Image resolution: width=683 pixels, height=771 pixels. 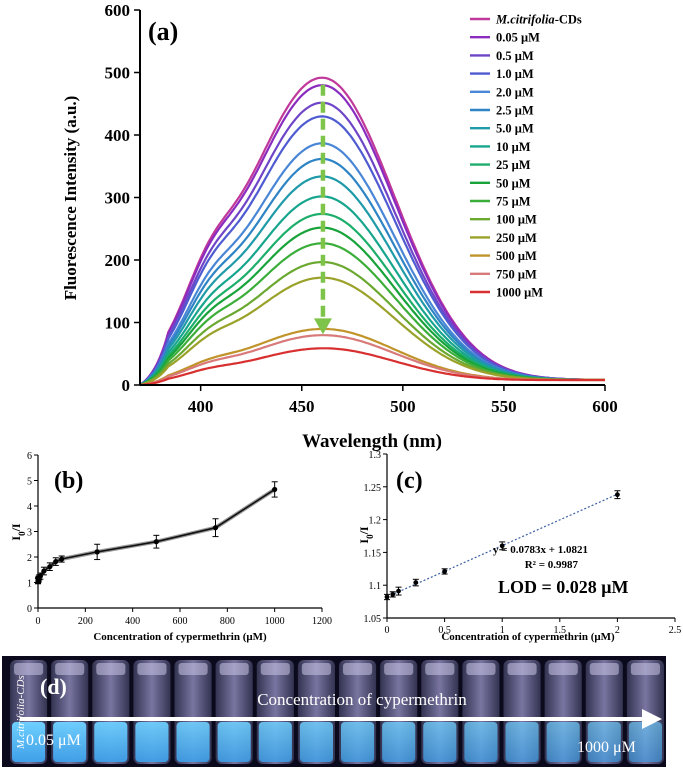 What do you see at coordinates (126, 385) in the screenshot?
I see `a-y-tick-label: 0` at bounding box center [126, 385].